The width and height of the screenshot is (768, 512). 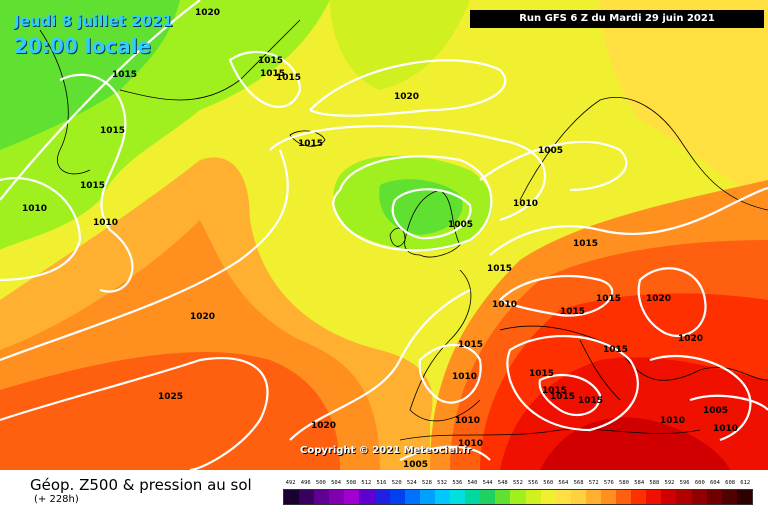 I want to click on legend-value: 612, so click(x=745, y=483).